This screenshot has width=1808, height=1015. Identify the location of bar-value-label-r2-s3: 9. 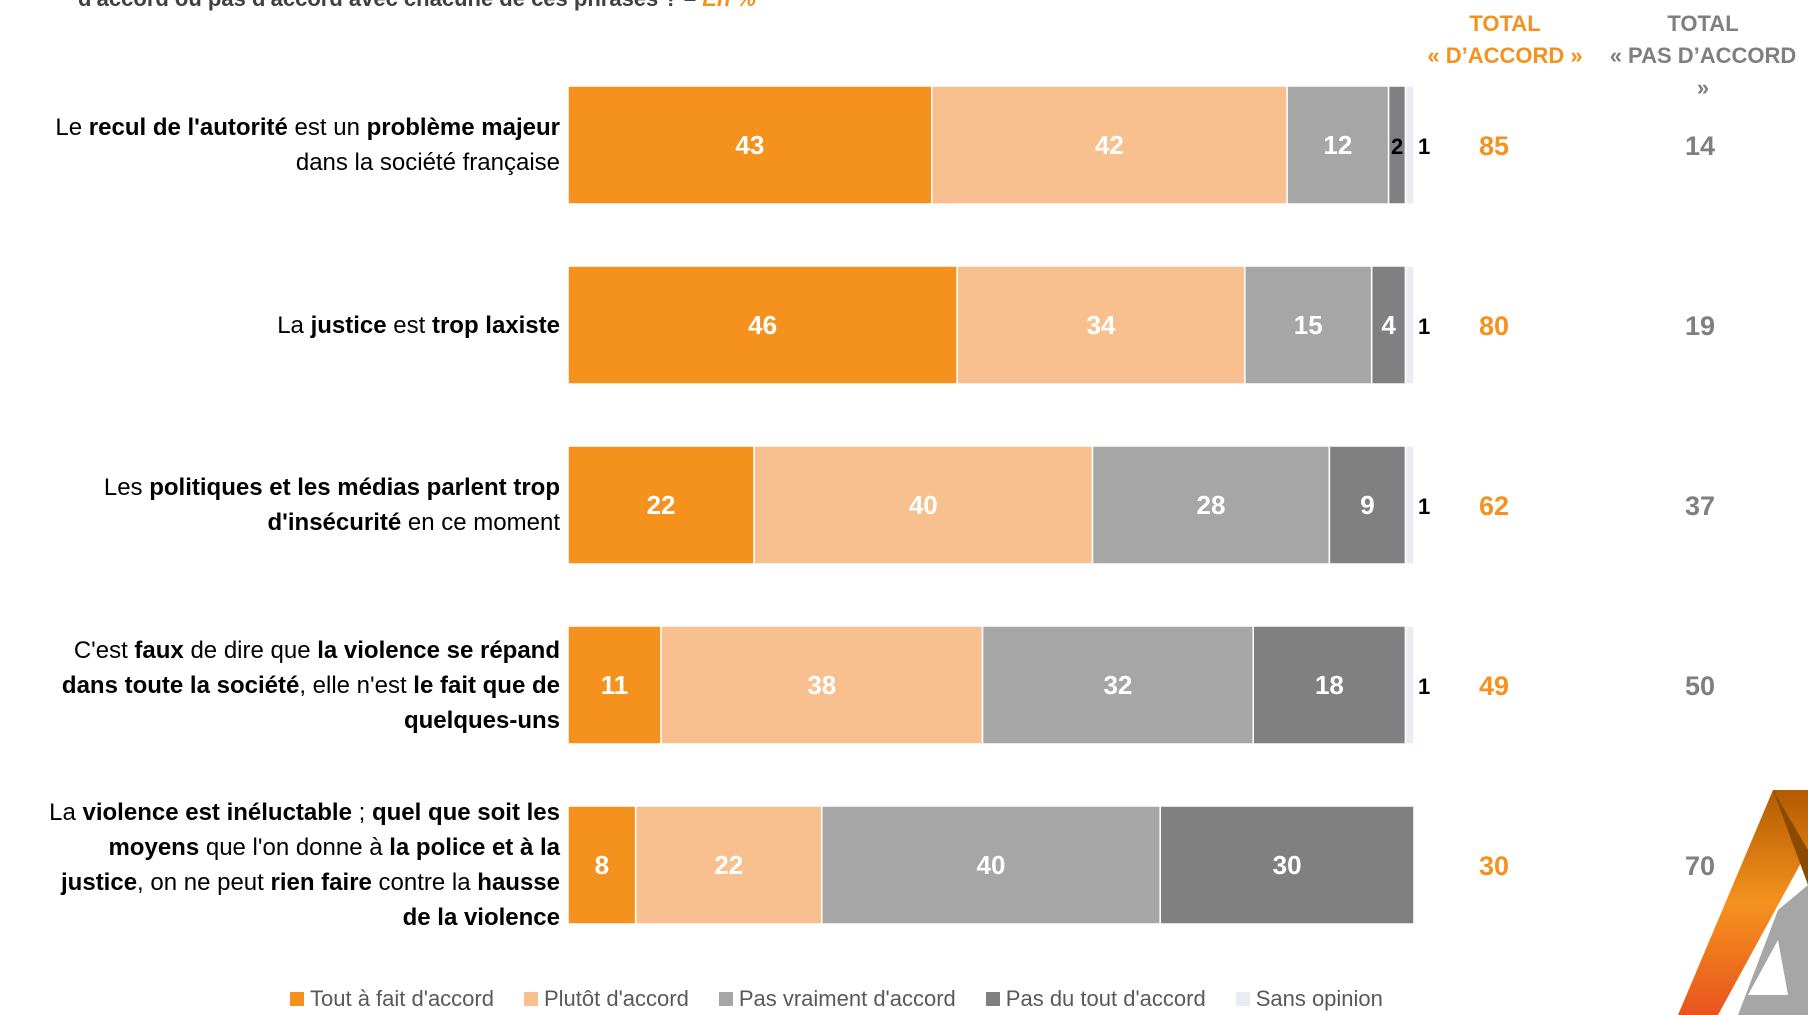
(1367, 505).